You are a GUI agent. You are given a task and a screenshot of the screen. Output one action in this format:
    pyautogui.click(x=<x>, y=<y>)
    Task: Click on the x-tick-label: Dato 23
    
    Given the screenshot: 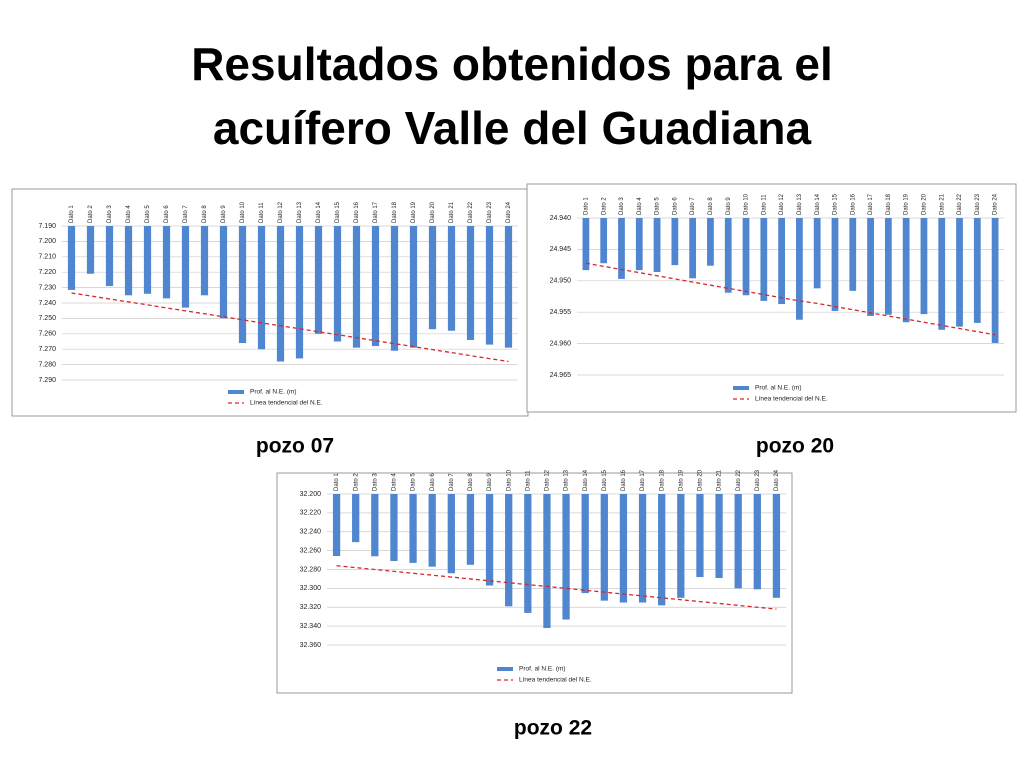 What is the action you would take?
    pyautogui.click(x=758, y=480)
    